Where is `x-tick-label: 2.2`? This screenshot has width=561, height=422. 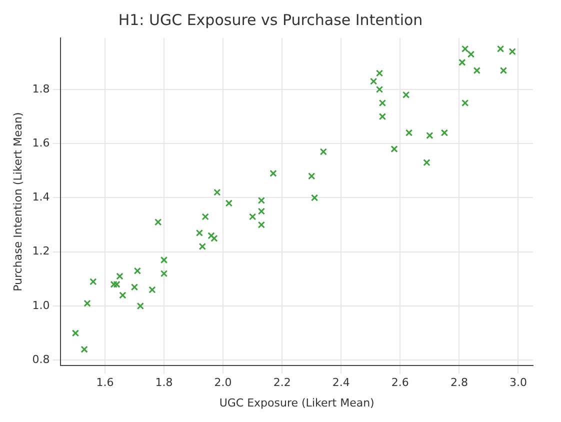
x-tick-label: 2.2 is located at coordinates (282, 383).